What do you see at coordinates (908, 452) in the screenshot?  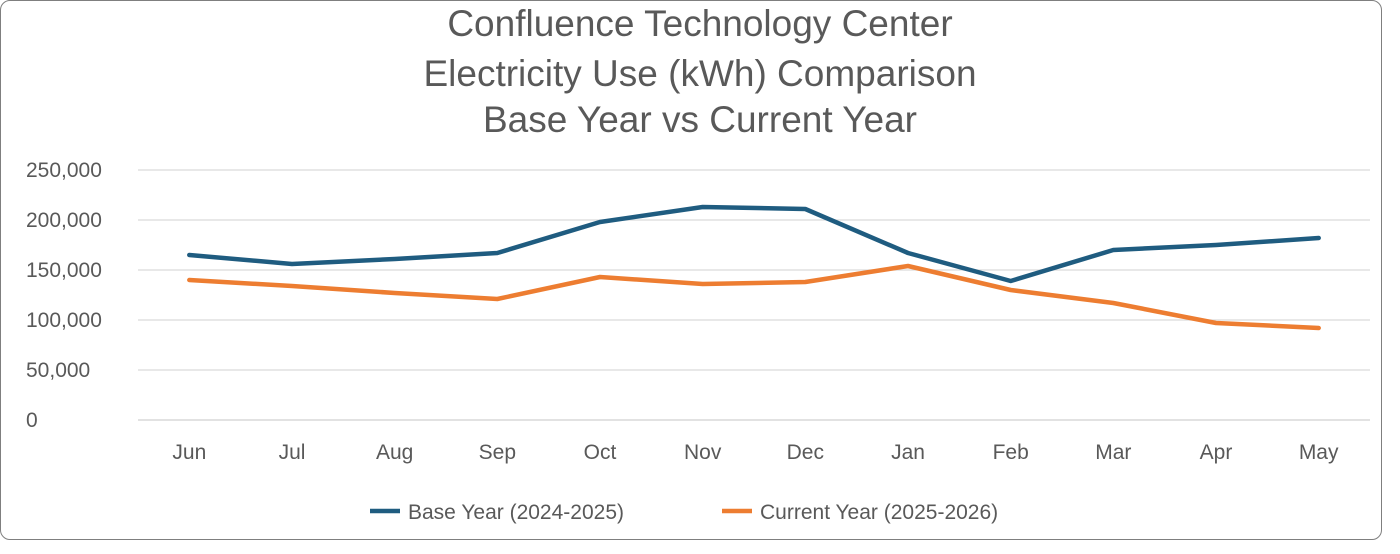 I see `x-tick-label: Jan` at bounding box center [908, 452].